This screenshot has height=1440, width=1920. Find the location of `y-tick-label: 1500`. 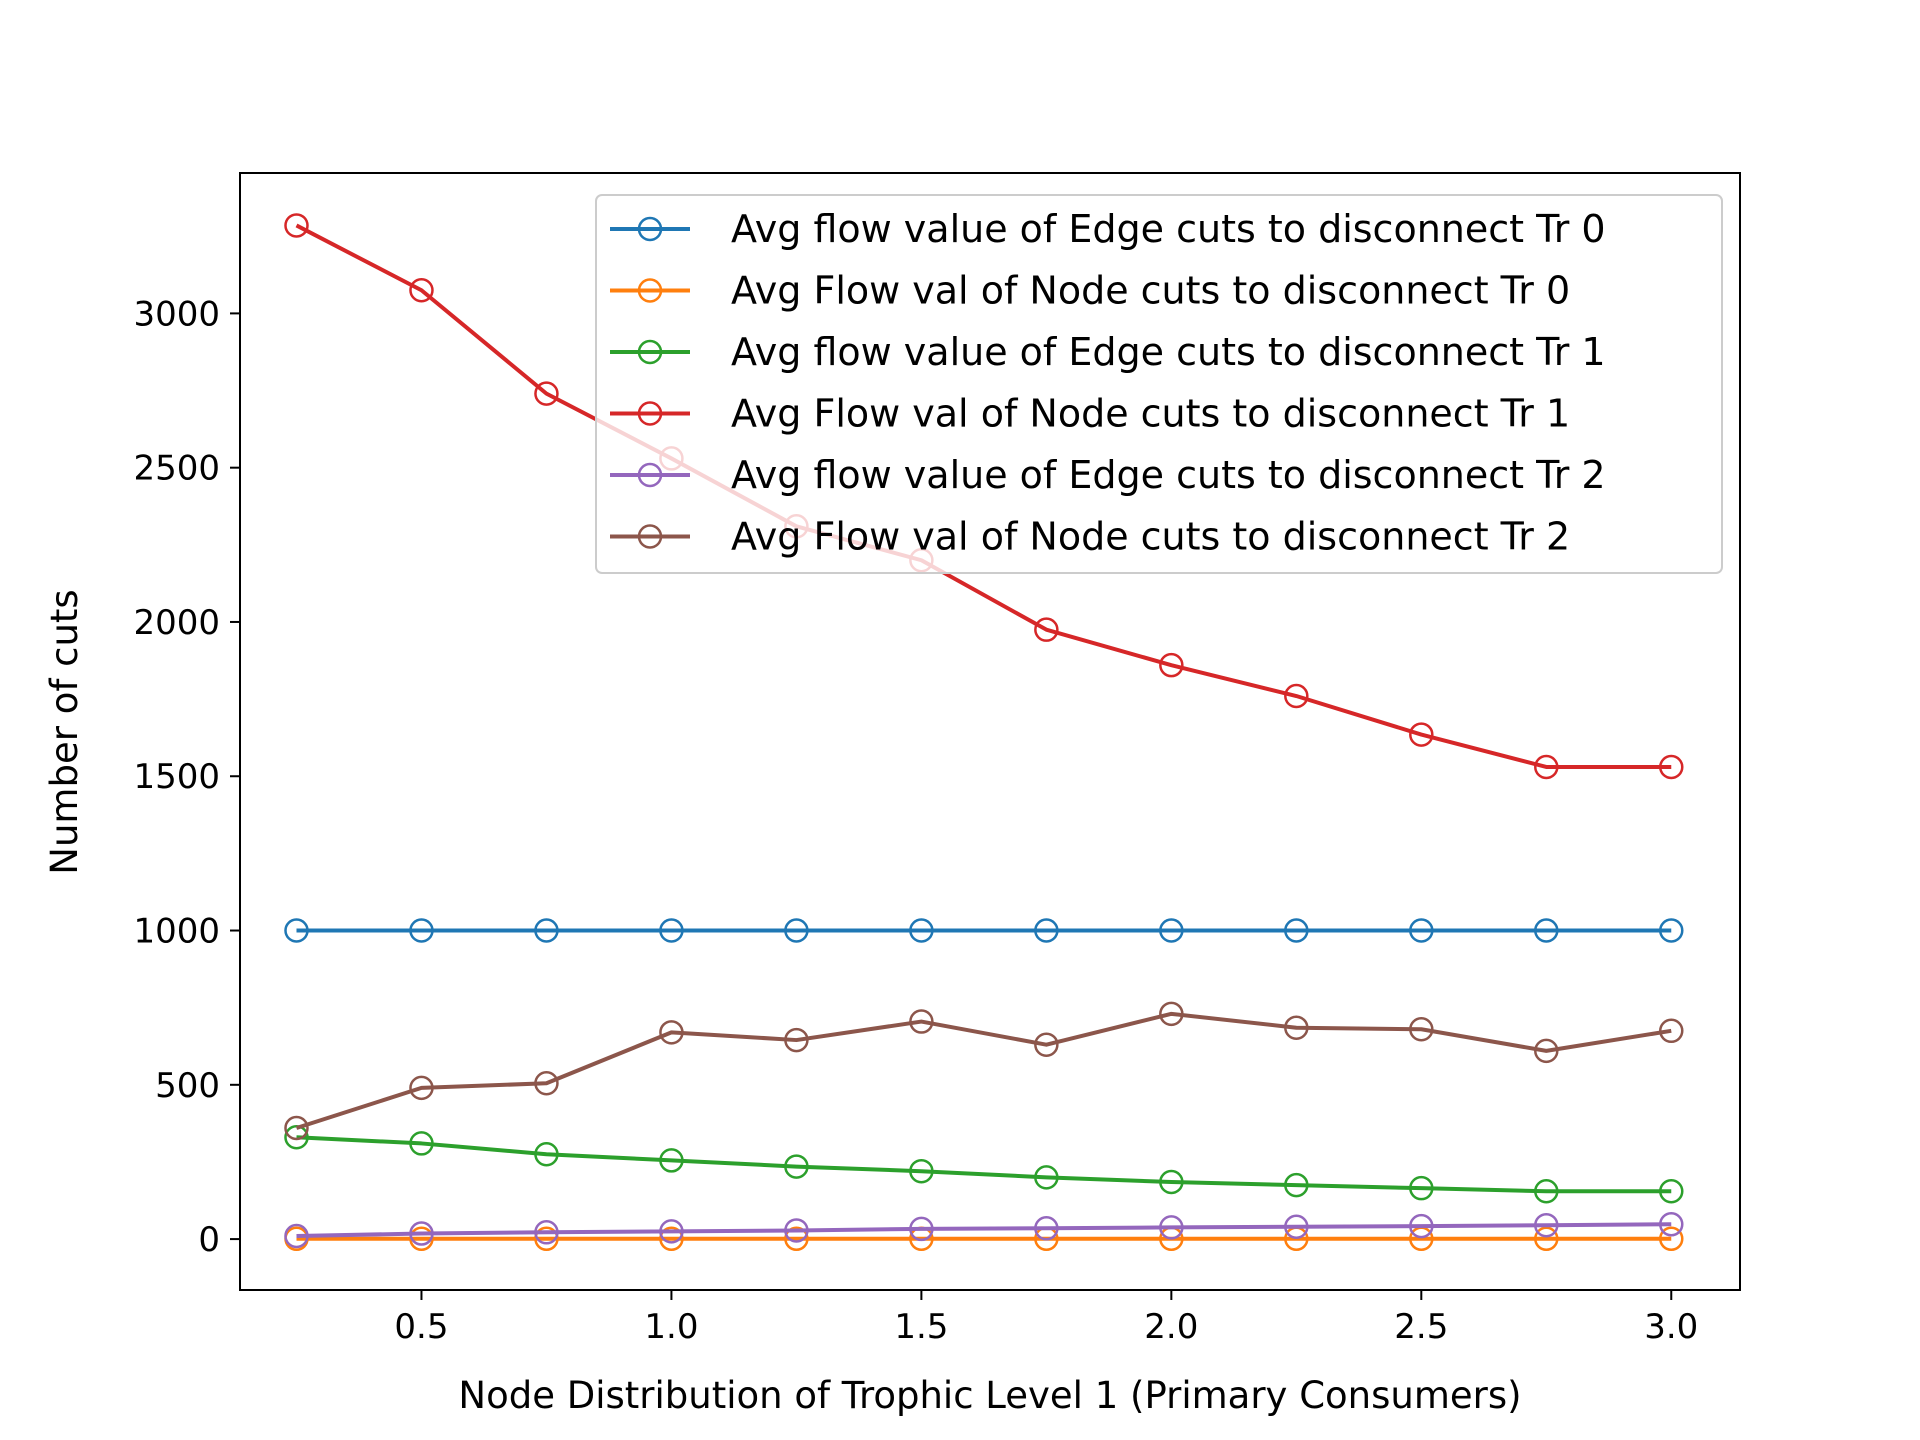

y-tick-label: 1500 is located at coordinates (176, 777).